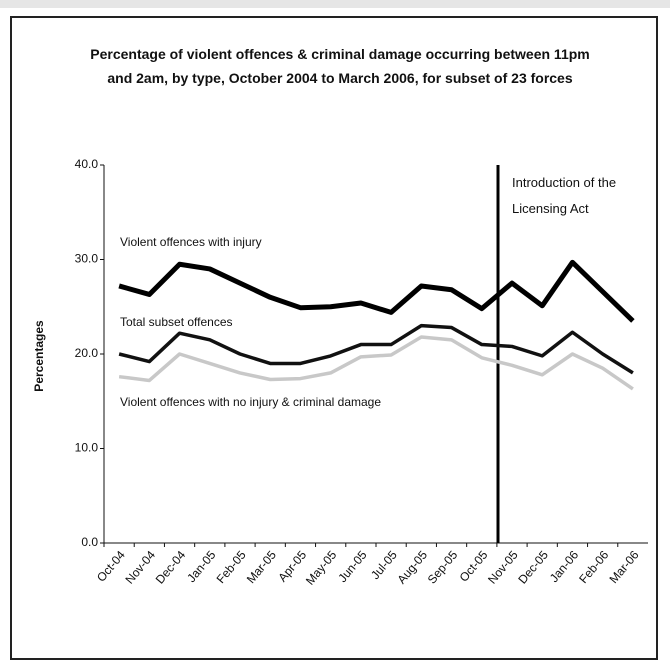  I want to click on y-tick-label: 40.0, so click(87, 164).